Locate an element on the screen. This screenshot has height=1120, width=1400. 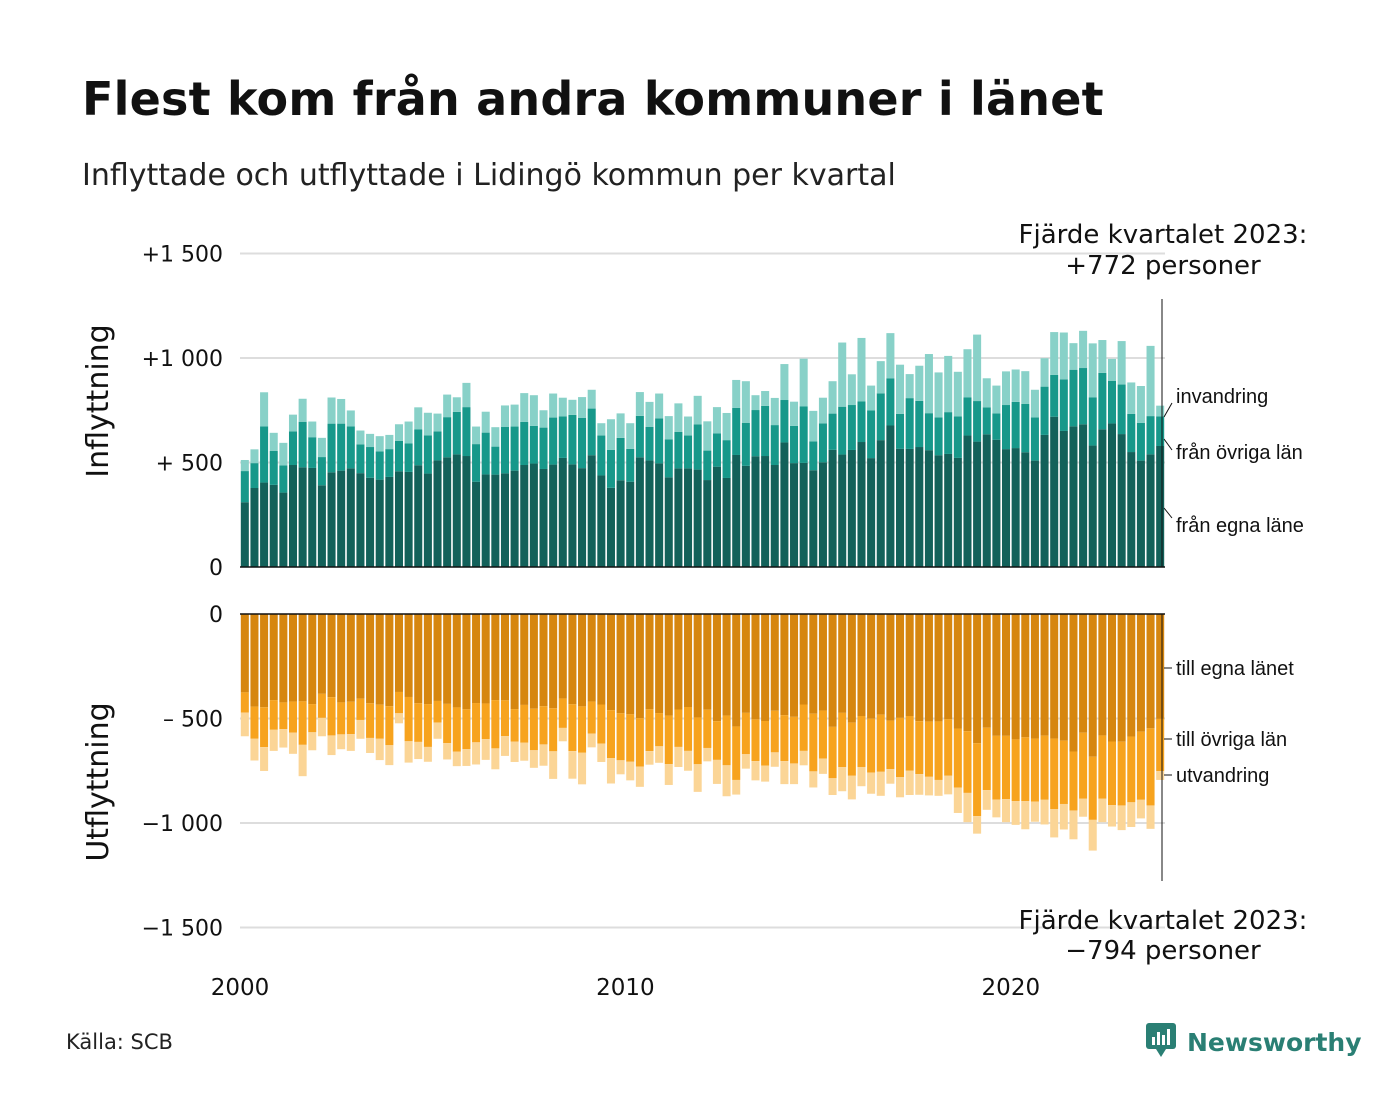
bar-in-s0-q29 is located at coordinates (524, 516).